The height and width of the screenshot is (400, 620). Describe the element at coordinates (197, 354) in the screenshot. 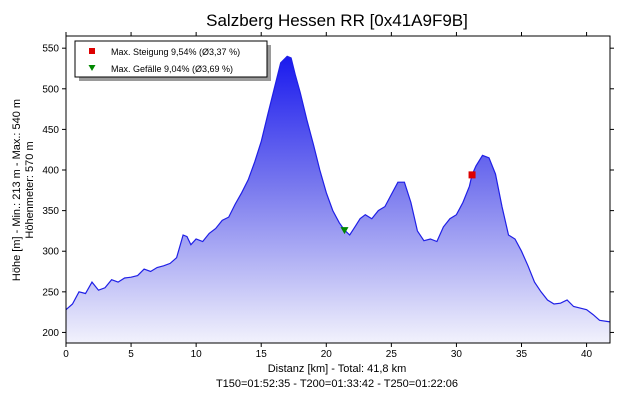

I see `x-tick-label: 10` at that location.